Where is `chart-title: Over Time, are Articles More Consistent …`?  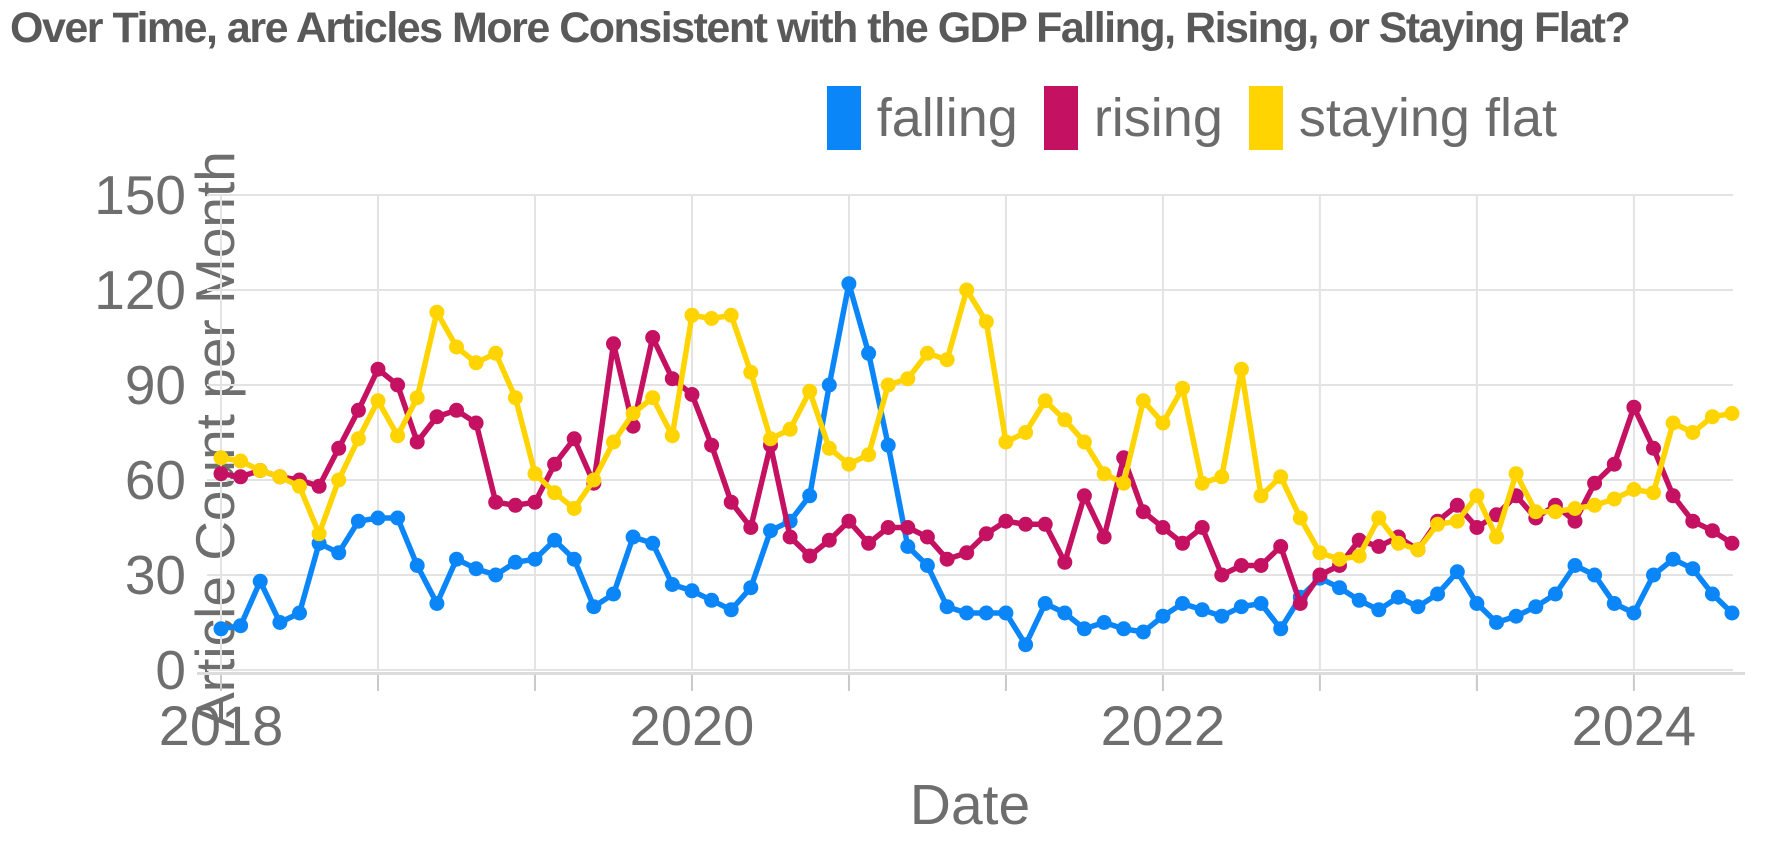 chart-title: Over Time, are Articles More Consistent … is located at coordinates (820, 28).